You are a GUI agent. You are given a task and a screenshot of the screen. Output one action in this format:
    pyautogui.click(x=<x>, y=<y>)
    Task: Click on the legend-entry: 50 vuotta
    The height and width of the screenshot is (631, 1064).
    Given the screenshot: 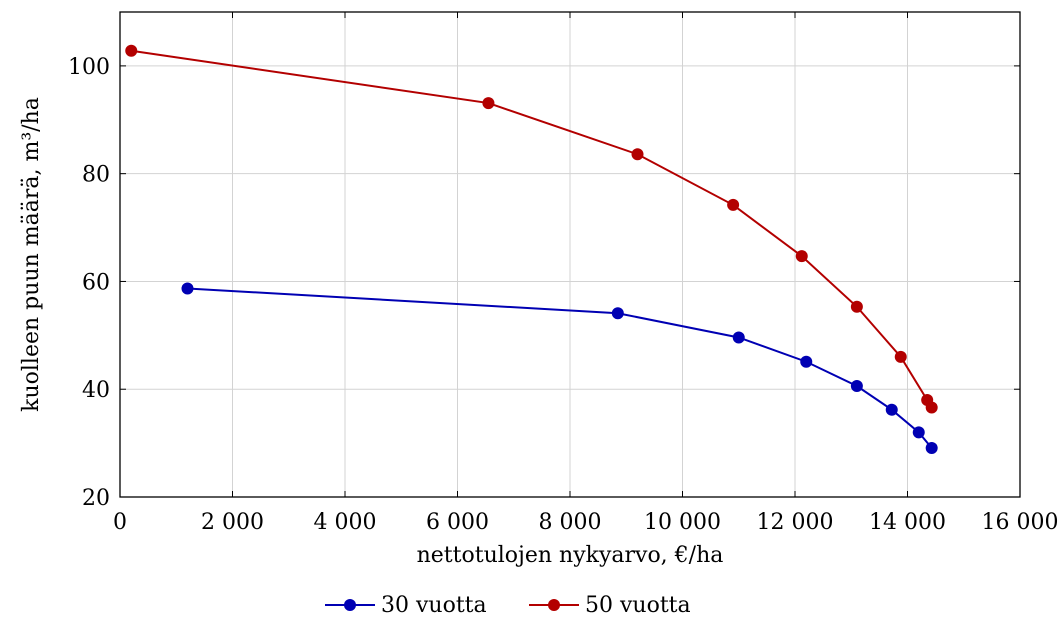 What is the action you would take?
    pyautogui.click(x=610, y=605)
    